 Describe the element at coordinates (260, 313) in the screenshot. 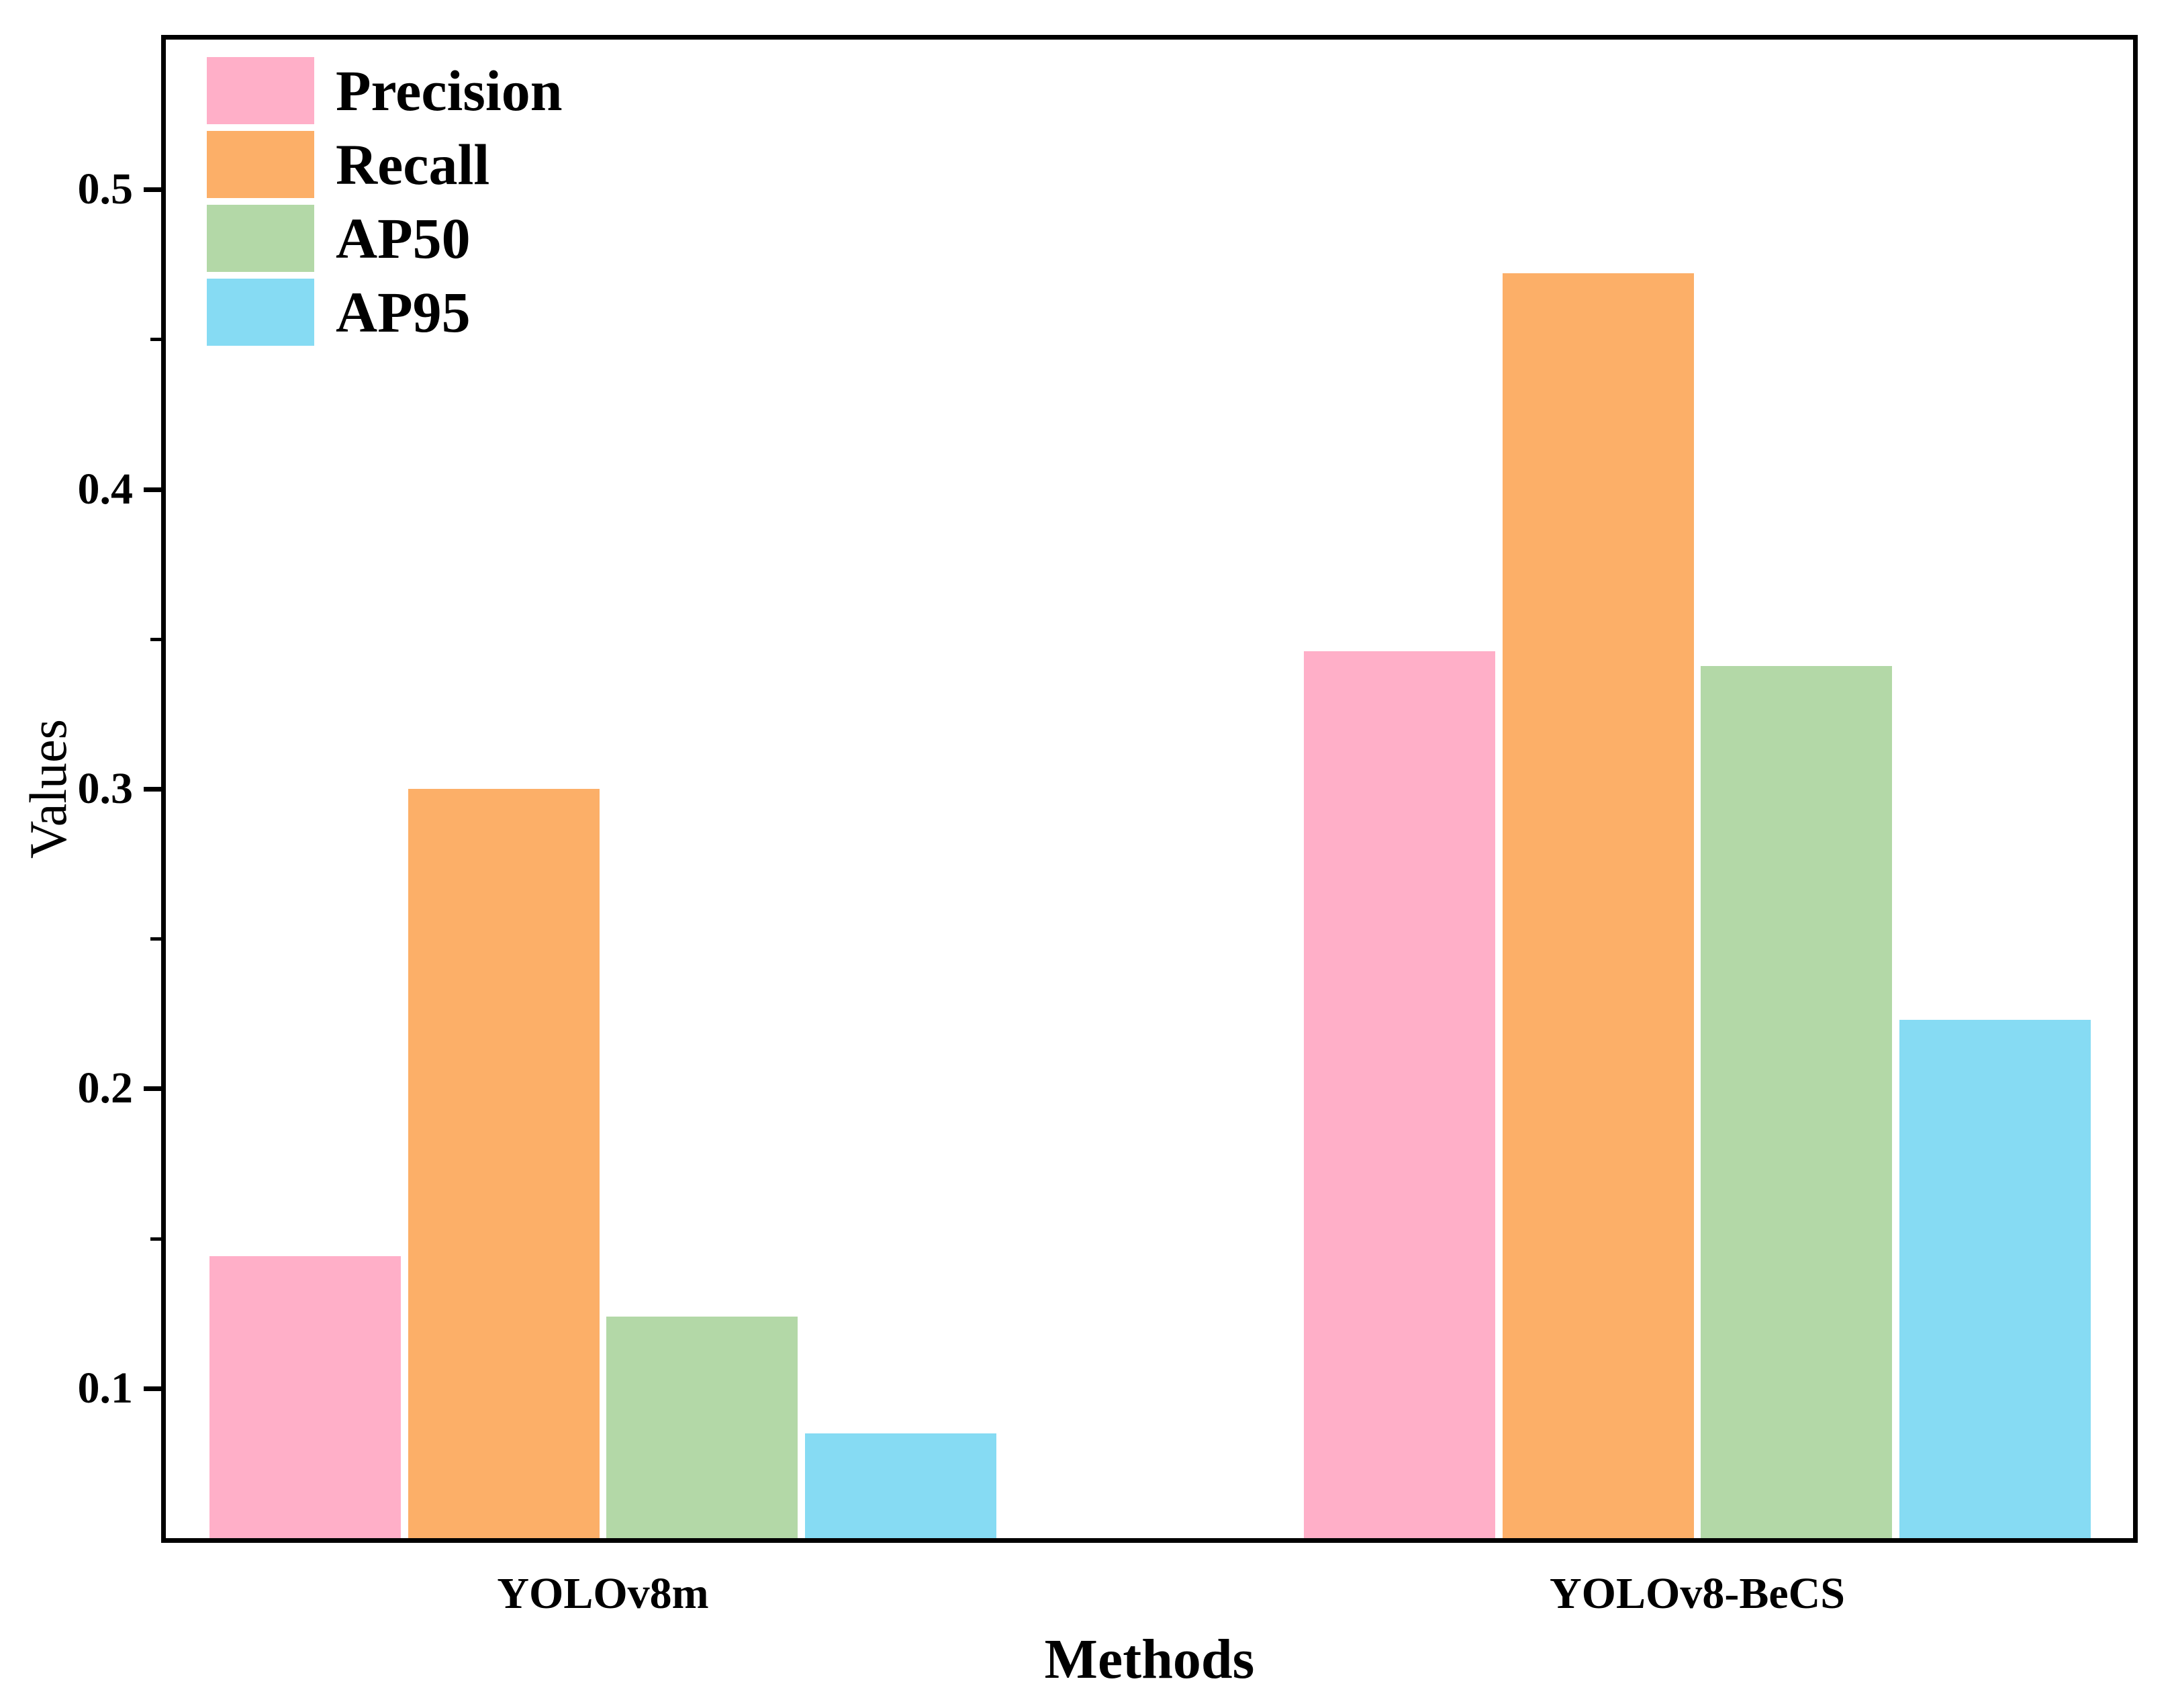

I see `ap95-swatch` at that location.